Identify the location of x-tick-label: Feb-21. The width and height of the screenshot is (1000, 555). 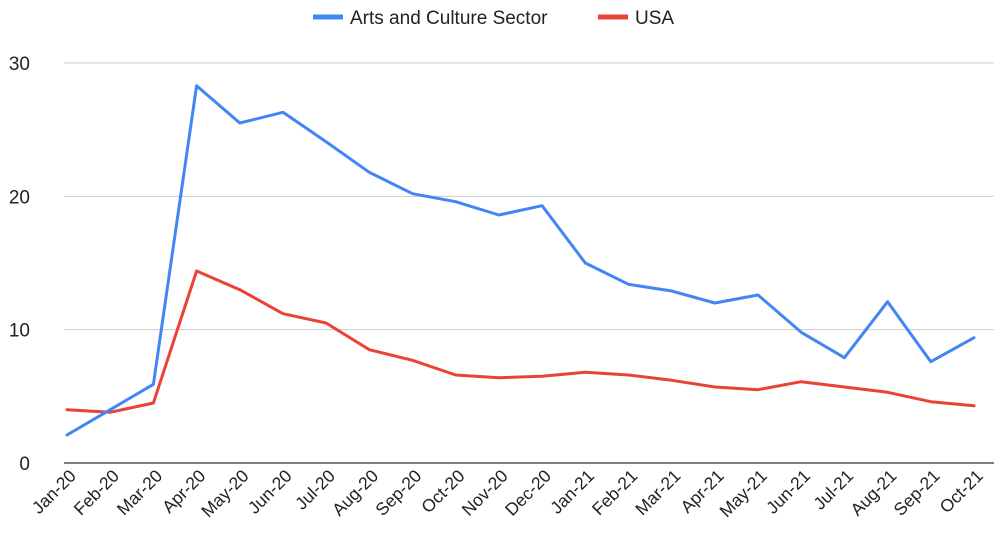
(614, 492).